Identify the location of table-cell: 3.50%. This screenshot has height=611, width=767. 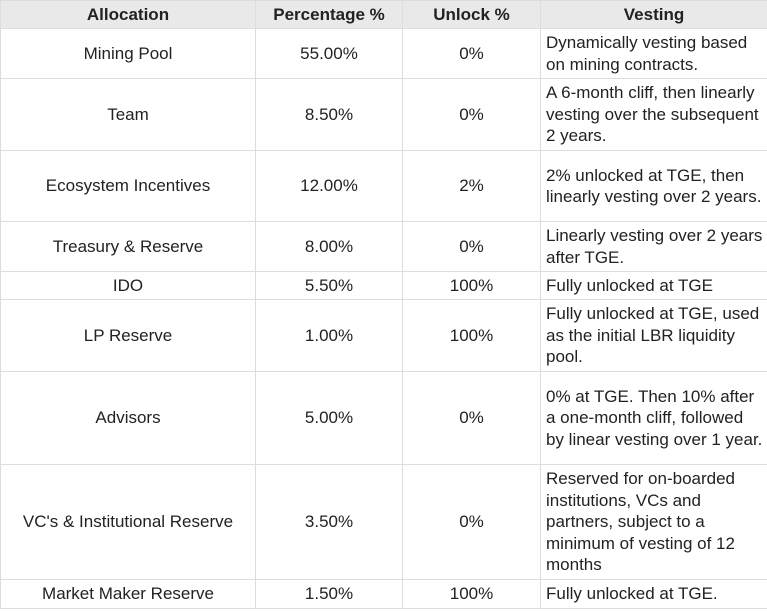
(329, 522).